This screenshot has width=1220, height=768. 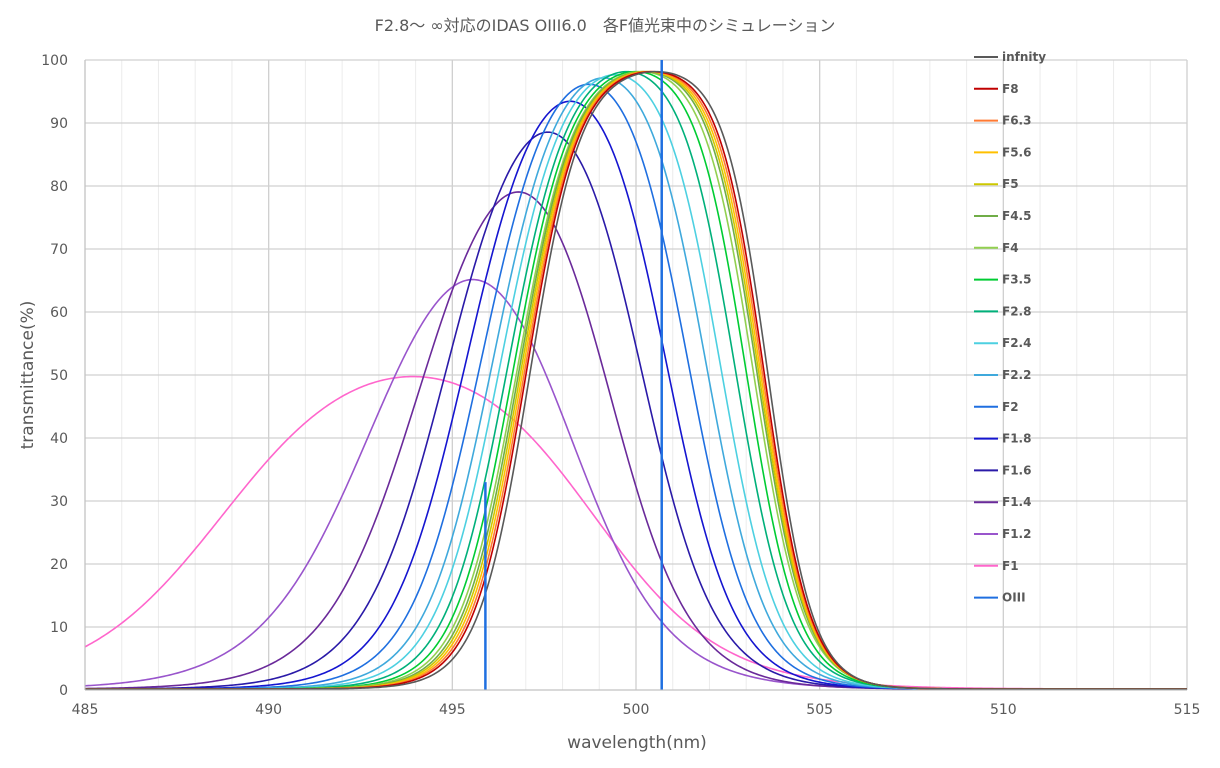 What do you see at coordinates (1016, 470) in the screenshot?
I see `legend-label: F1.6` at bounding box center [1016, 470].